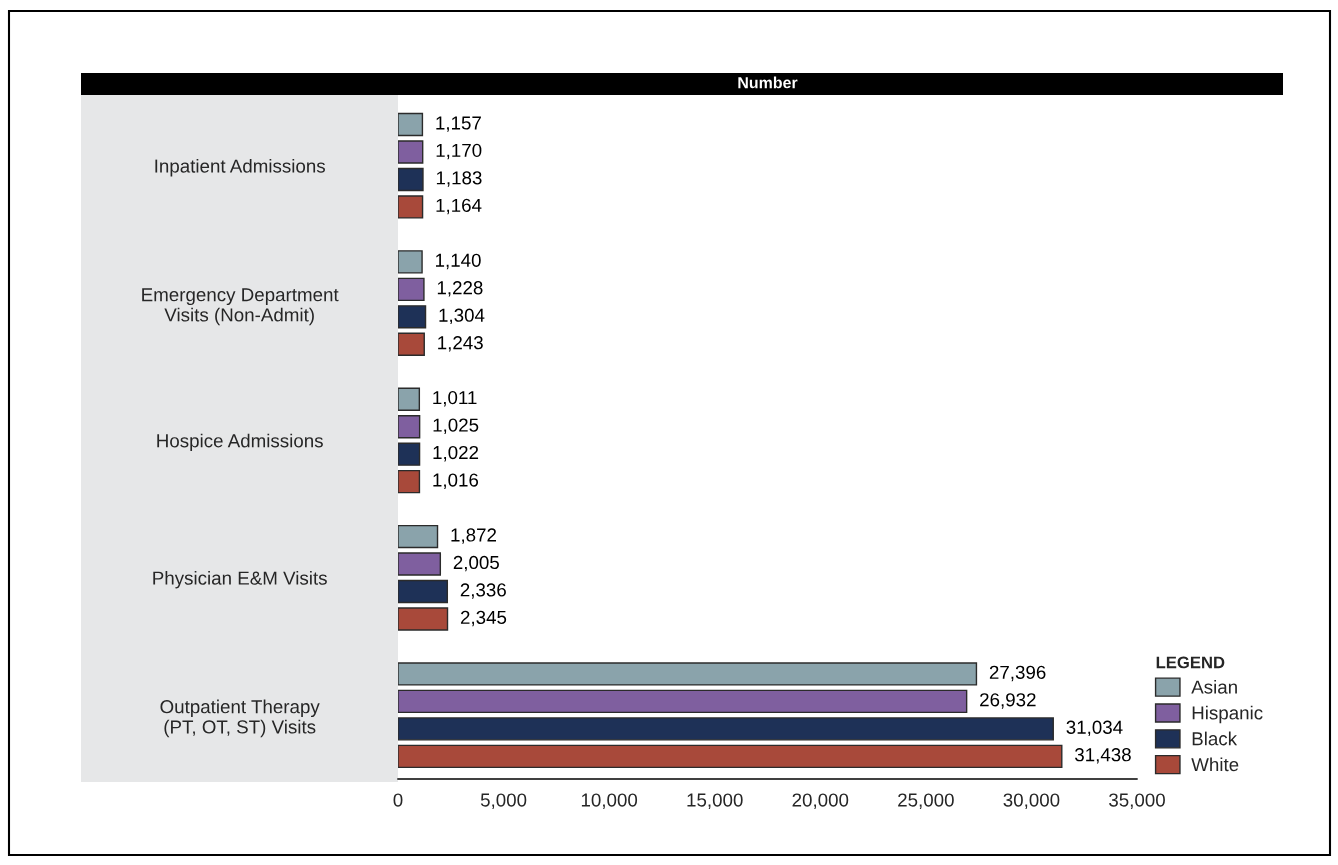 This screenshot has height=865, width=1338. I want to click on x-tick-label: 10,000, so click(609, 801).